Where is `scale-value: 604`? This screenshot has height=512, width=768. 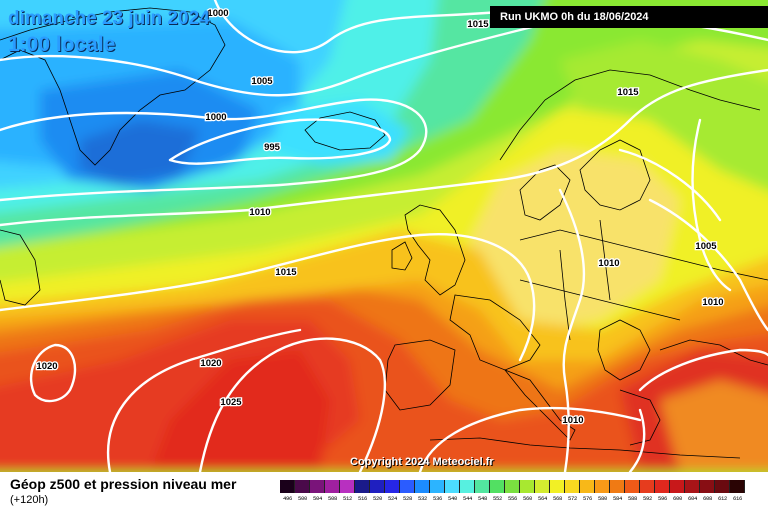 scale-value: 604 is located at coordinates (692, 498).